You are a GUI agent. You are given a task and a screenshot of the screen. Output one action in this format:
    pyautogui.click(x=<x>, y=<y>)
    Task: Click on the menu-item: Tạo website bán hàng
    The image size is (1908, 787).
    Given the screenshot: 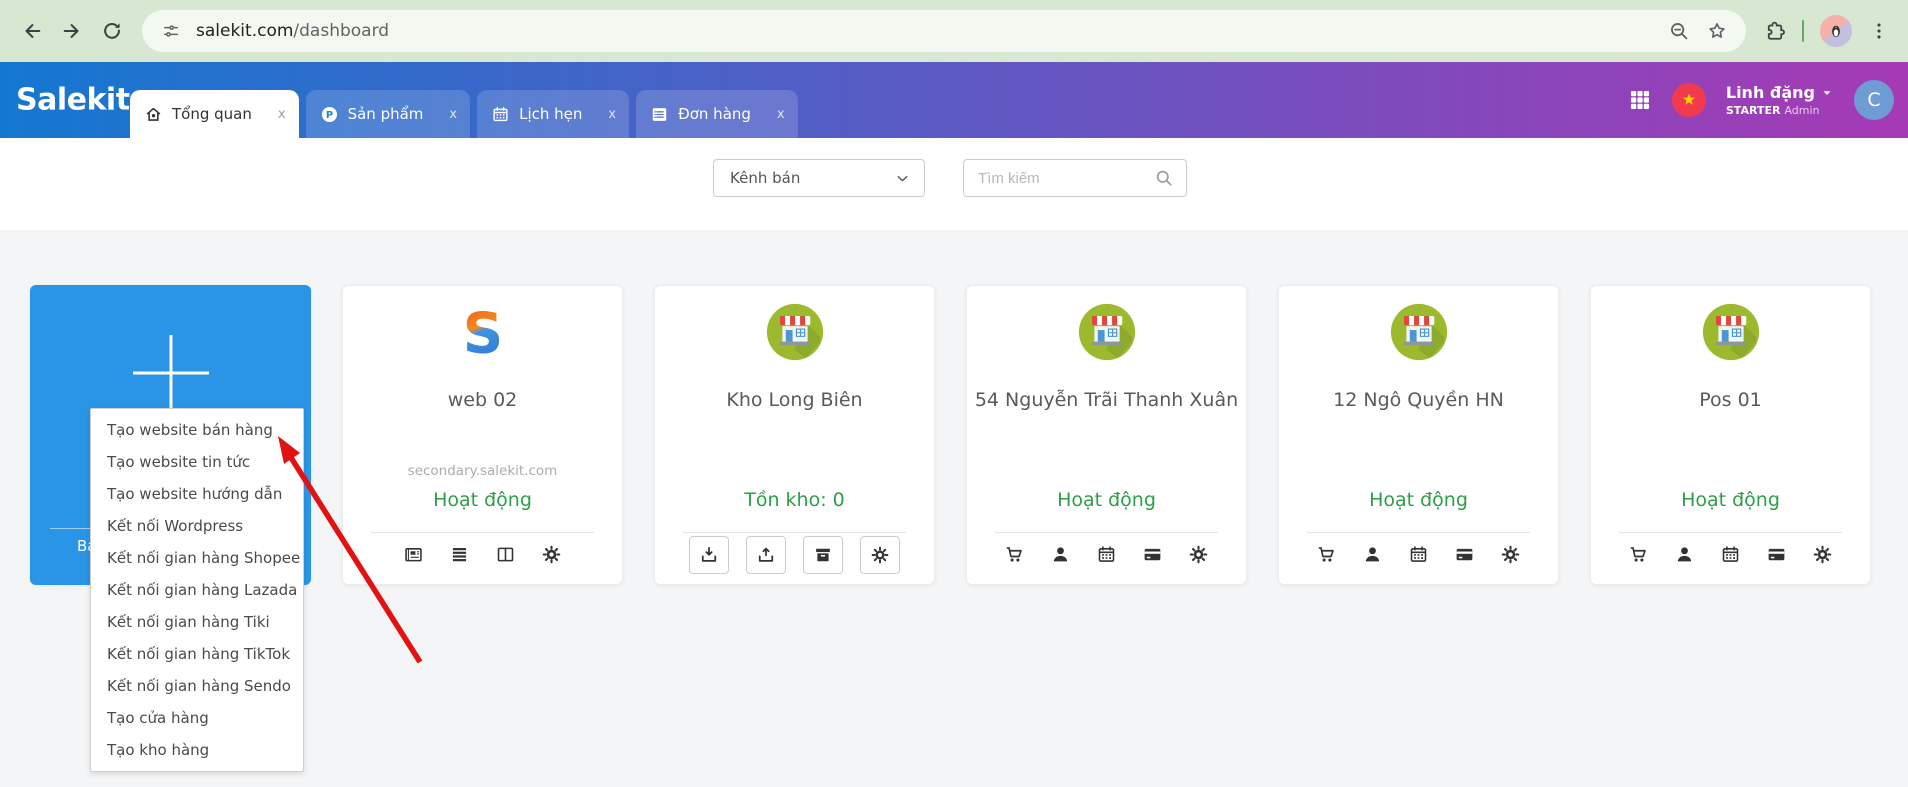 What is the action you would take?
    pyautogui.click(x=190, y=430)
    